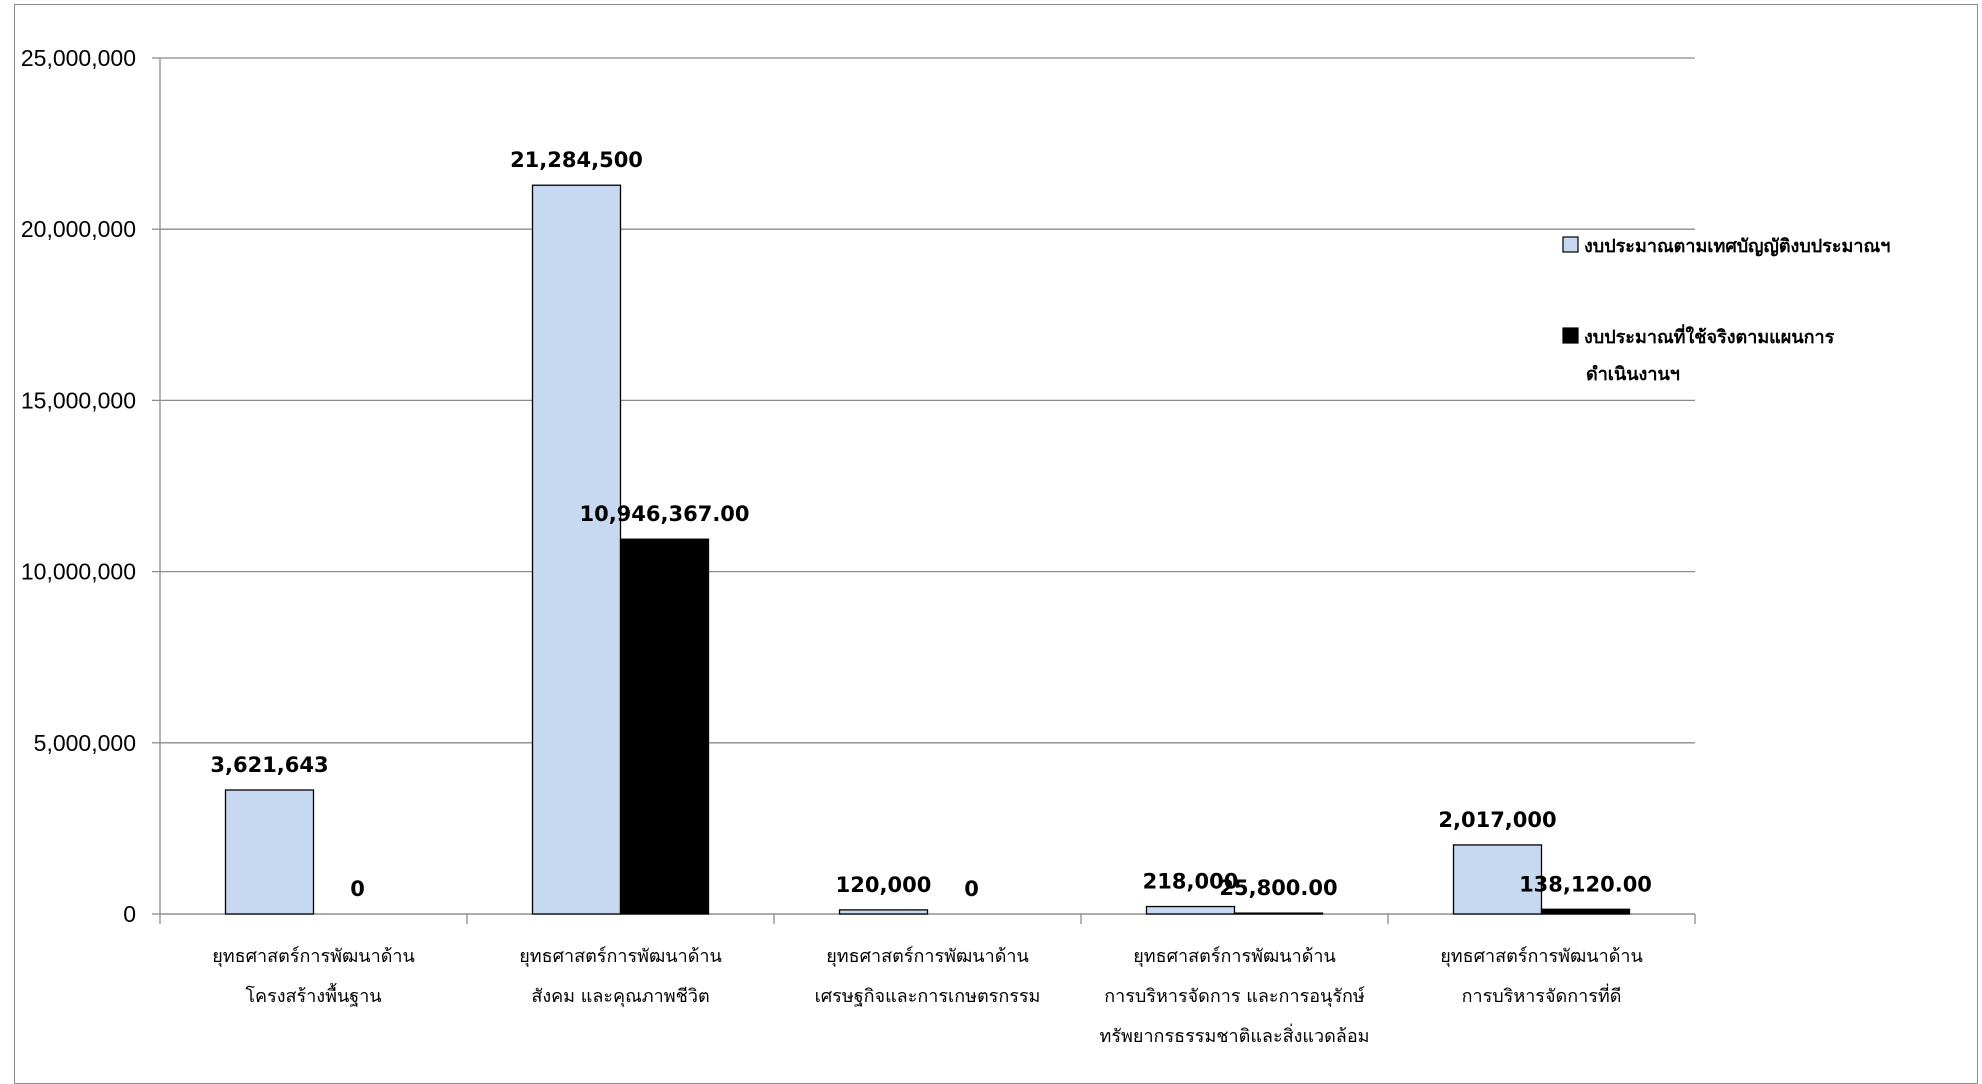  I want to click on legend-label: งบประมาณตามเทศบัญญัติงบประมาณฯ, so click(1737, 246).